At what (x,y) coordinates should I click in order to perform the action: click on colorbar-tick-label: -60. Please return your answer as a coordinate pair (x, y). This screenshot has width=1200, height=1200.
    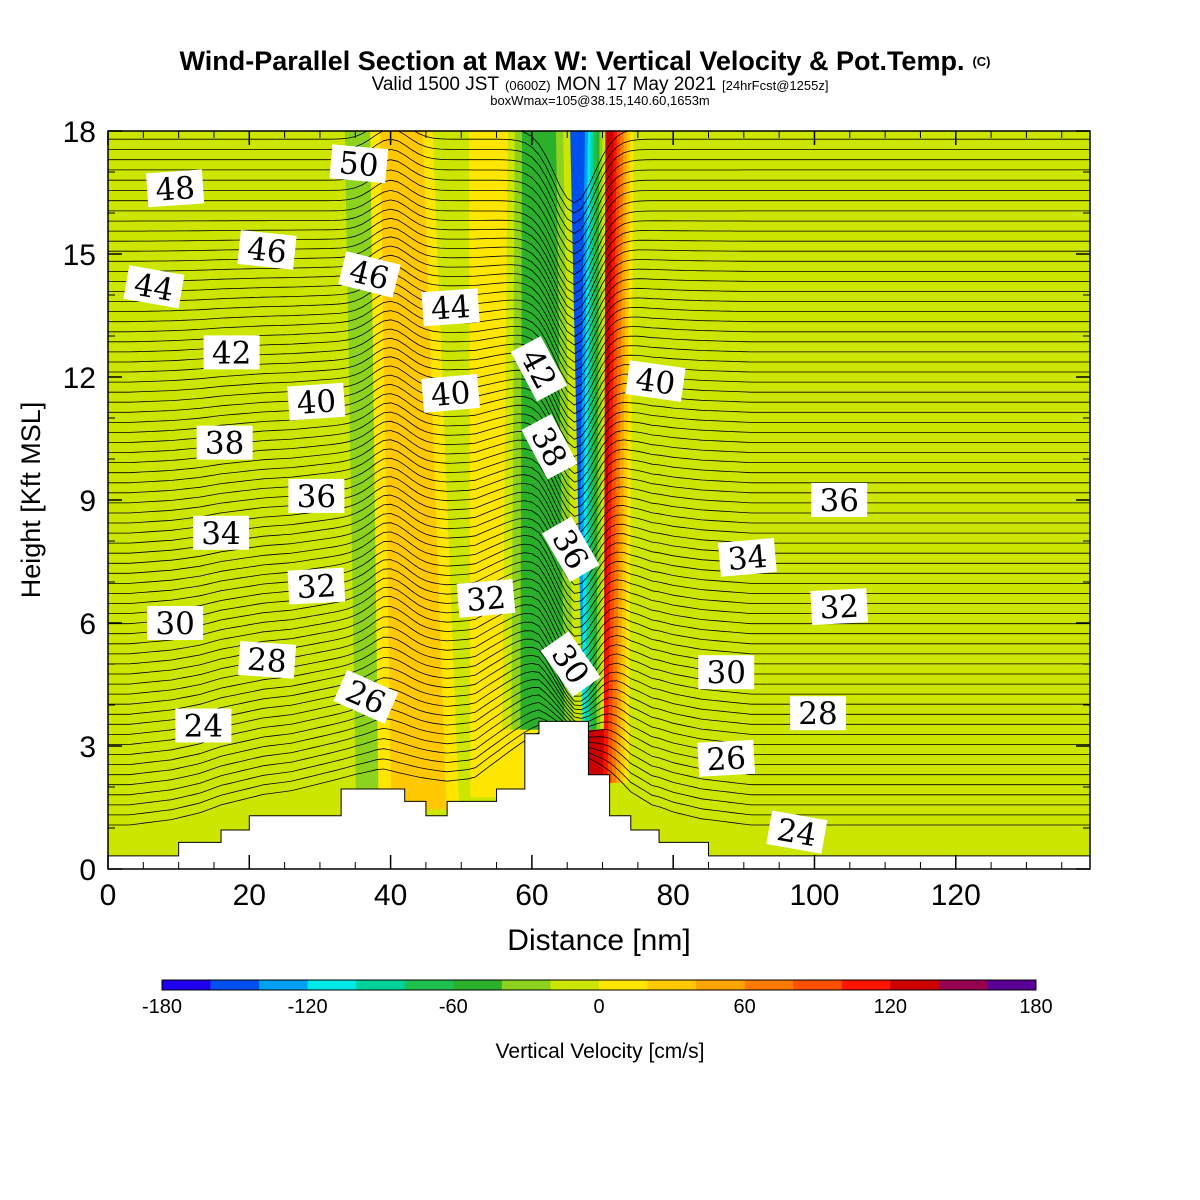
    Looking at the image, I should click on (453, 1007).